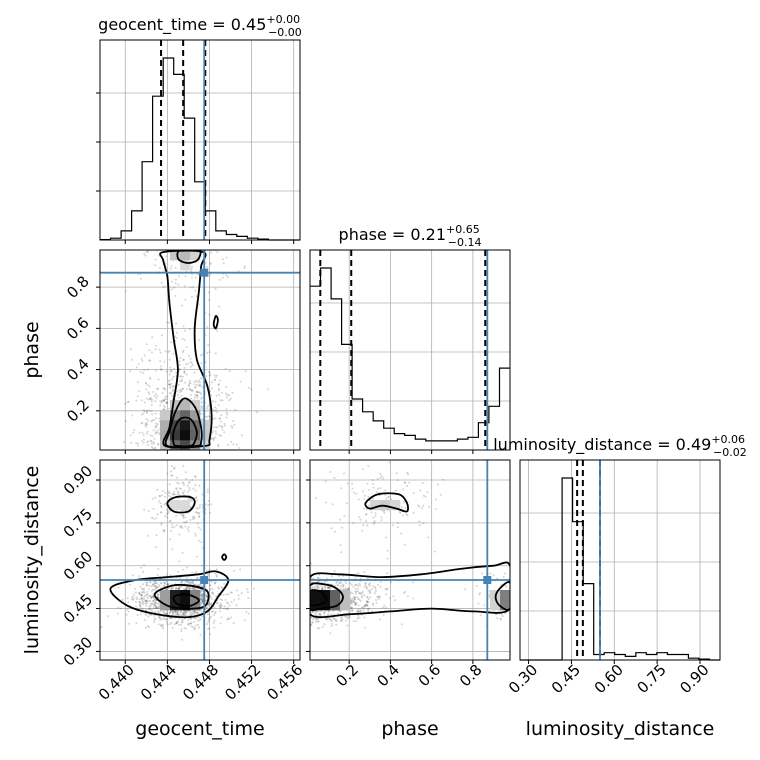 The width and height of the screenshot is (760, 760). Describe the element at coordinates (410, 560) in the screenshot. I see `panel-frame-2d` at that location.